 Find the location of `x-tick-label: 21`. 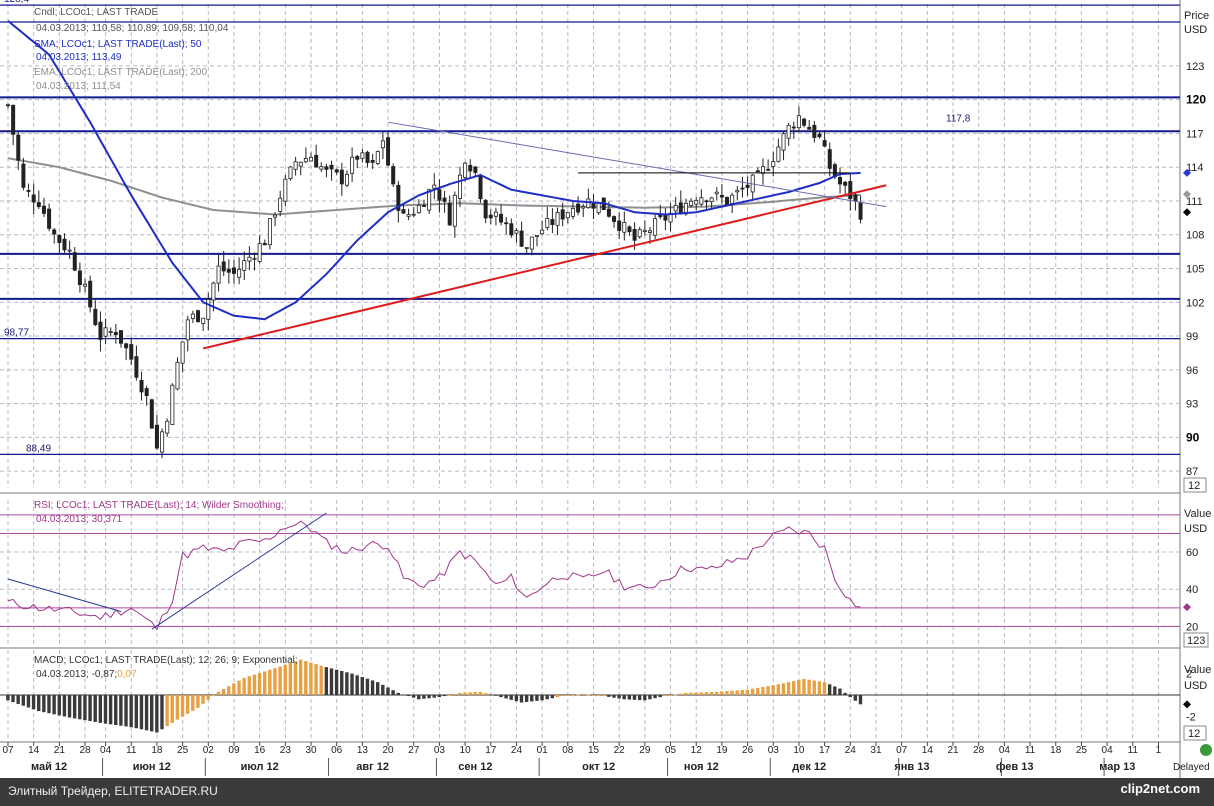

x-tick-label: 21 is located at coordinates (953, 750).